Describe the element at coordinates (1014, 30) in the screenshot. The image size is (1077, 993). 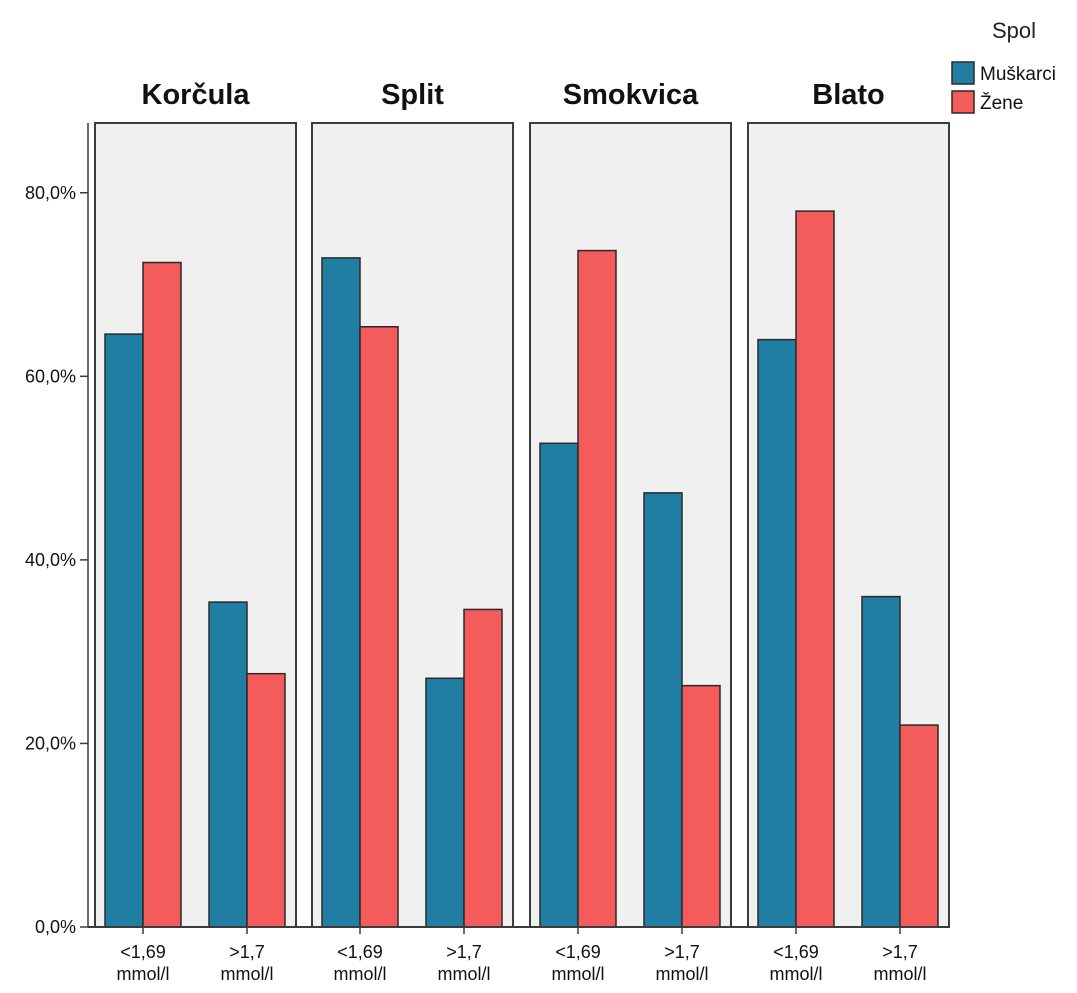
I see `legend-title: Spol` at that location.